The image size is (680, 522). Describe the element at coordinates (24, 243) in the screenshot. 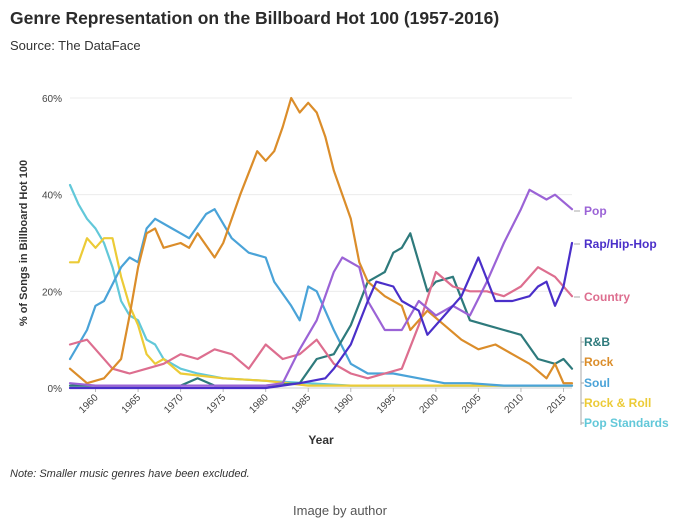

I see `y-axis-title: % of Songs in Billboard Hot 100` at that location.